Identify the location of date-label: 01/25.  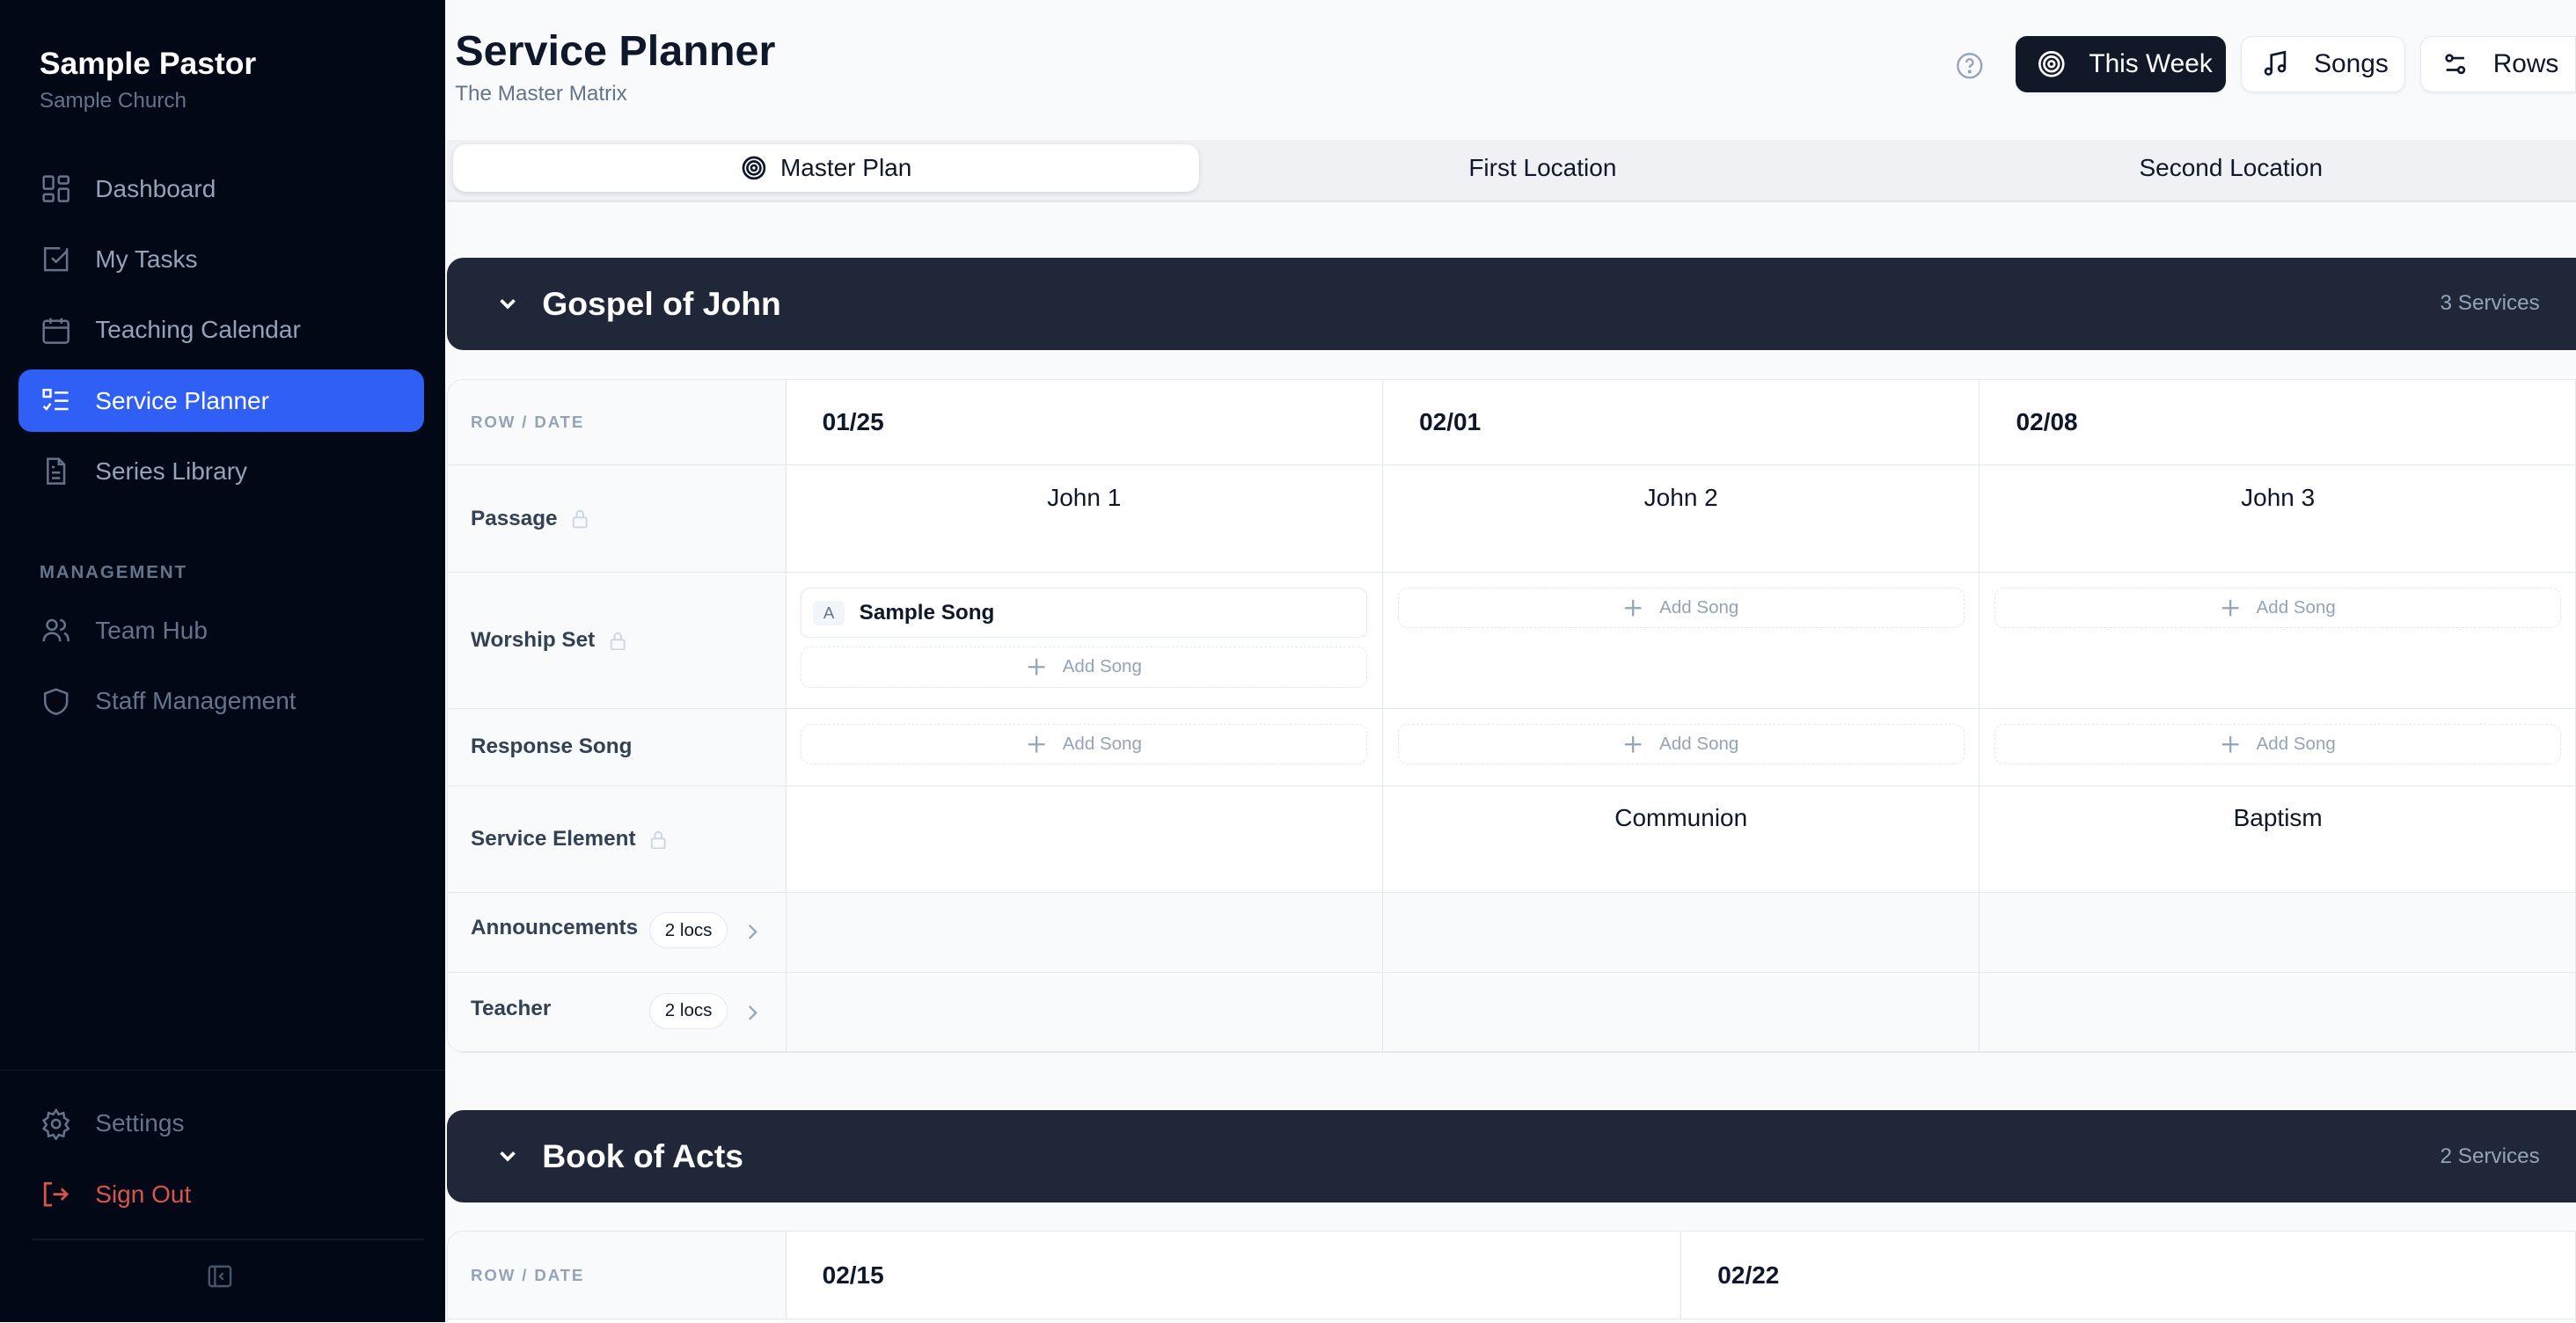
(853, 422).